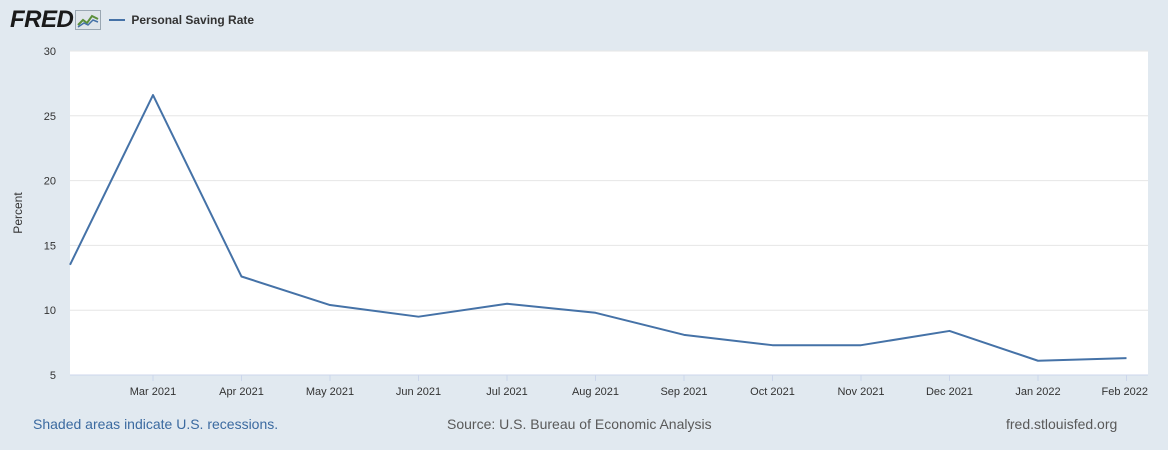  Describe the element at coordinates (193, 20) in the screenshot. I see `legend-series-label: Personal Saving Rate` at that location.